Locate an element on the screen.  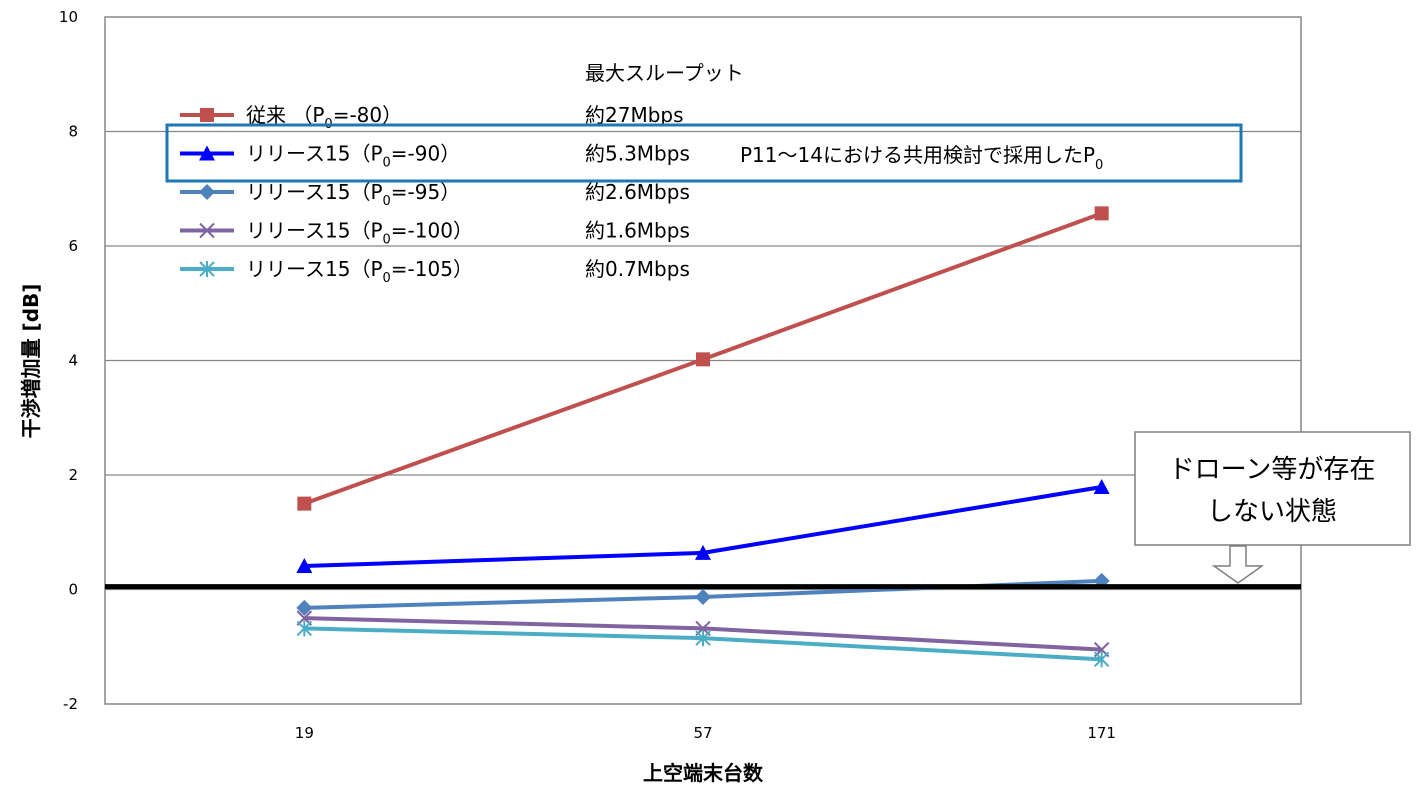
legend-header: 最大スループット is located at coordinates (664, 73).